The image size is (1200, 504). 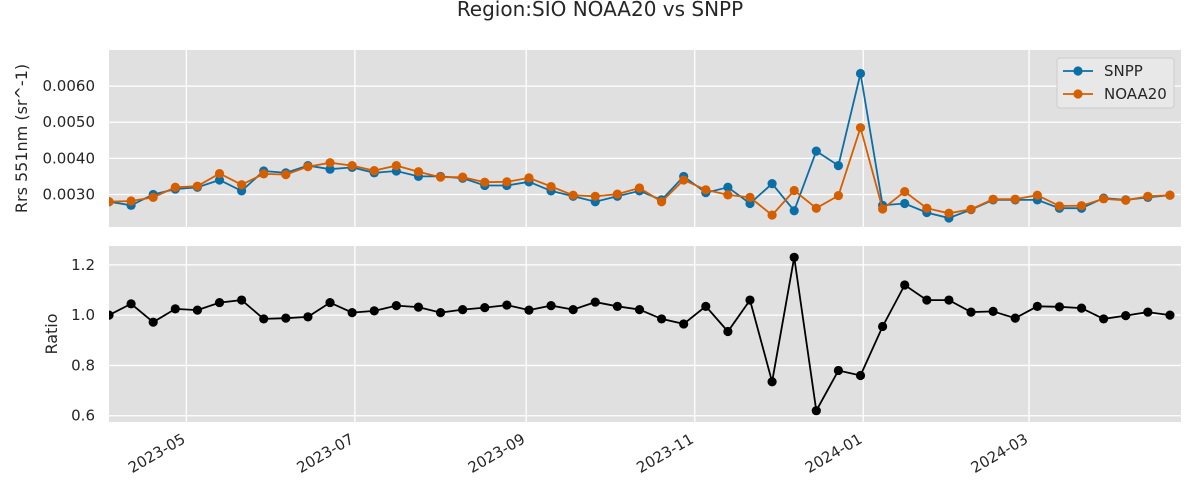 I want to click on y-axis-label: Ratio, so click(x=51, y=333).